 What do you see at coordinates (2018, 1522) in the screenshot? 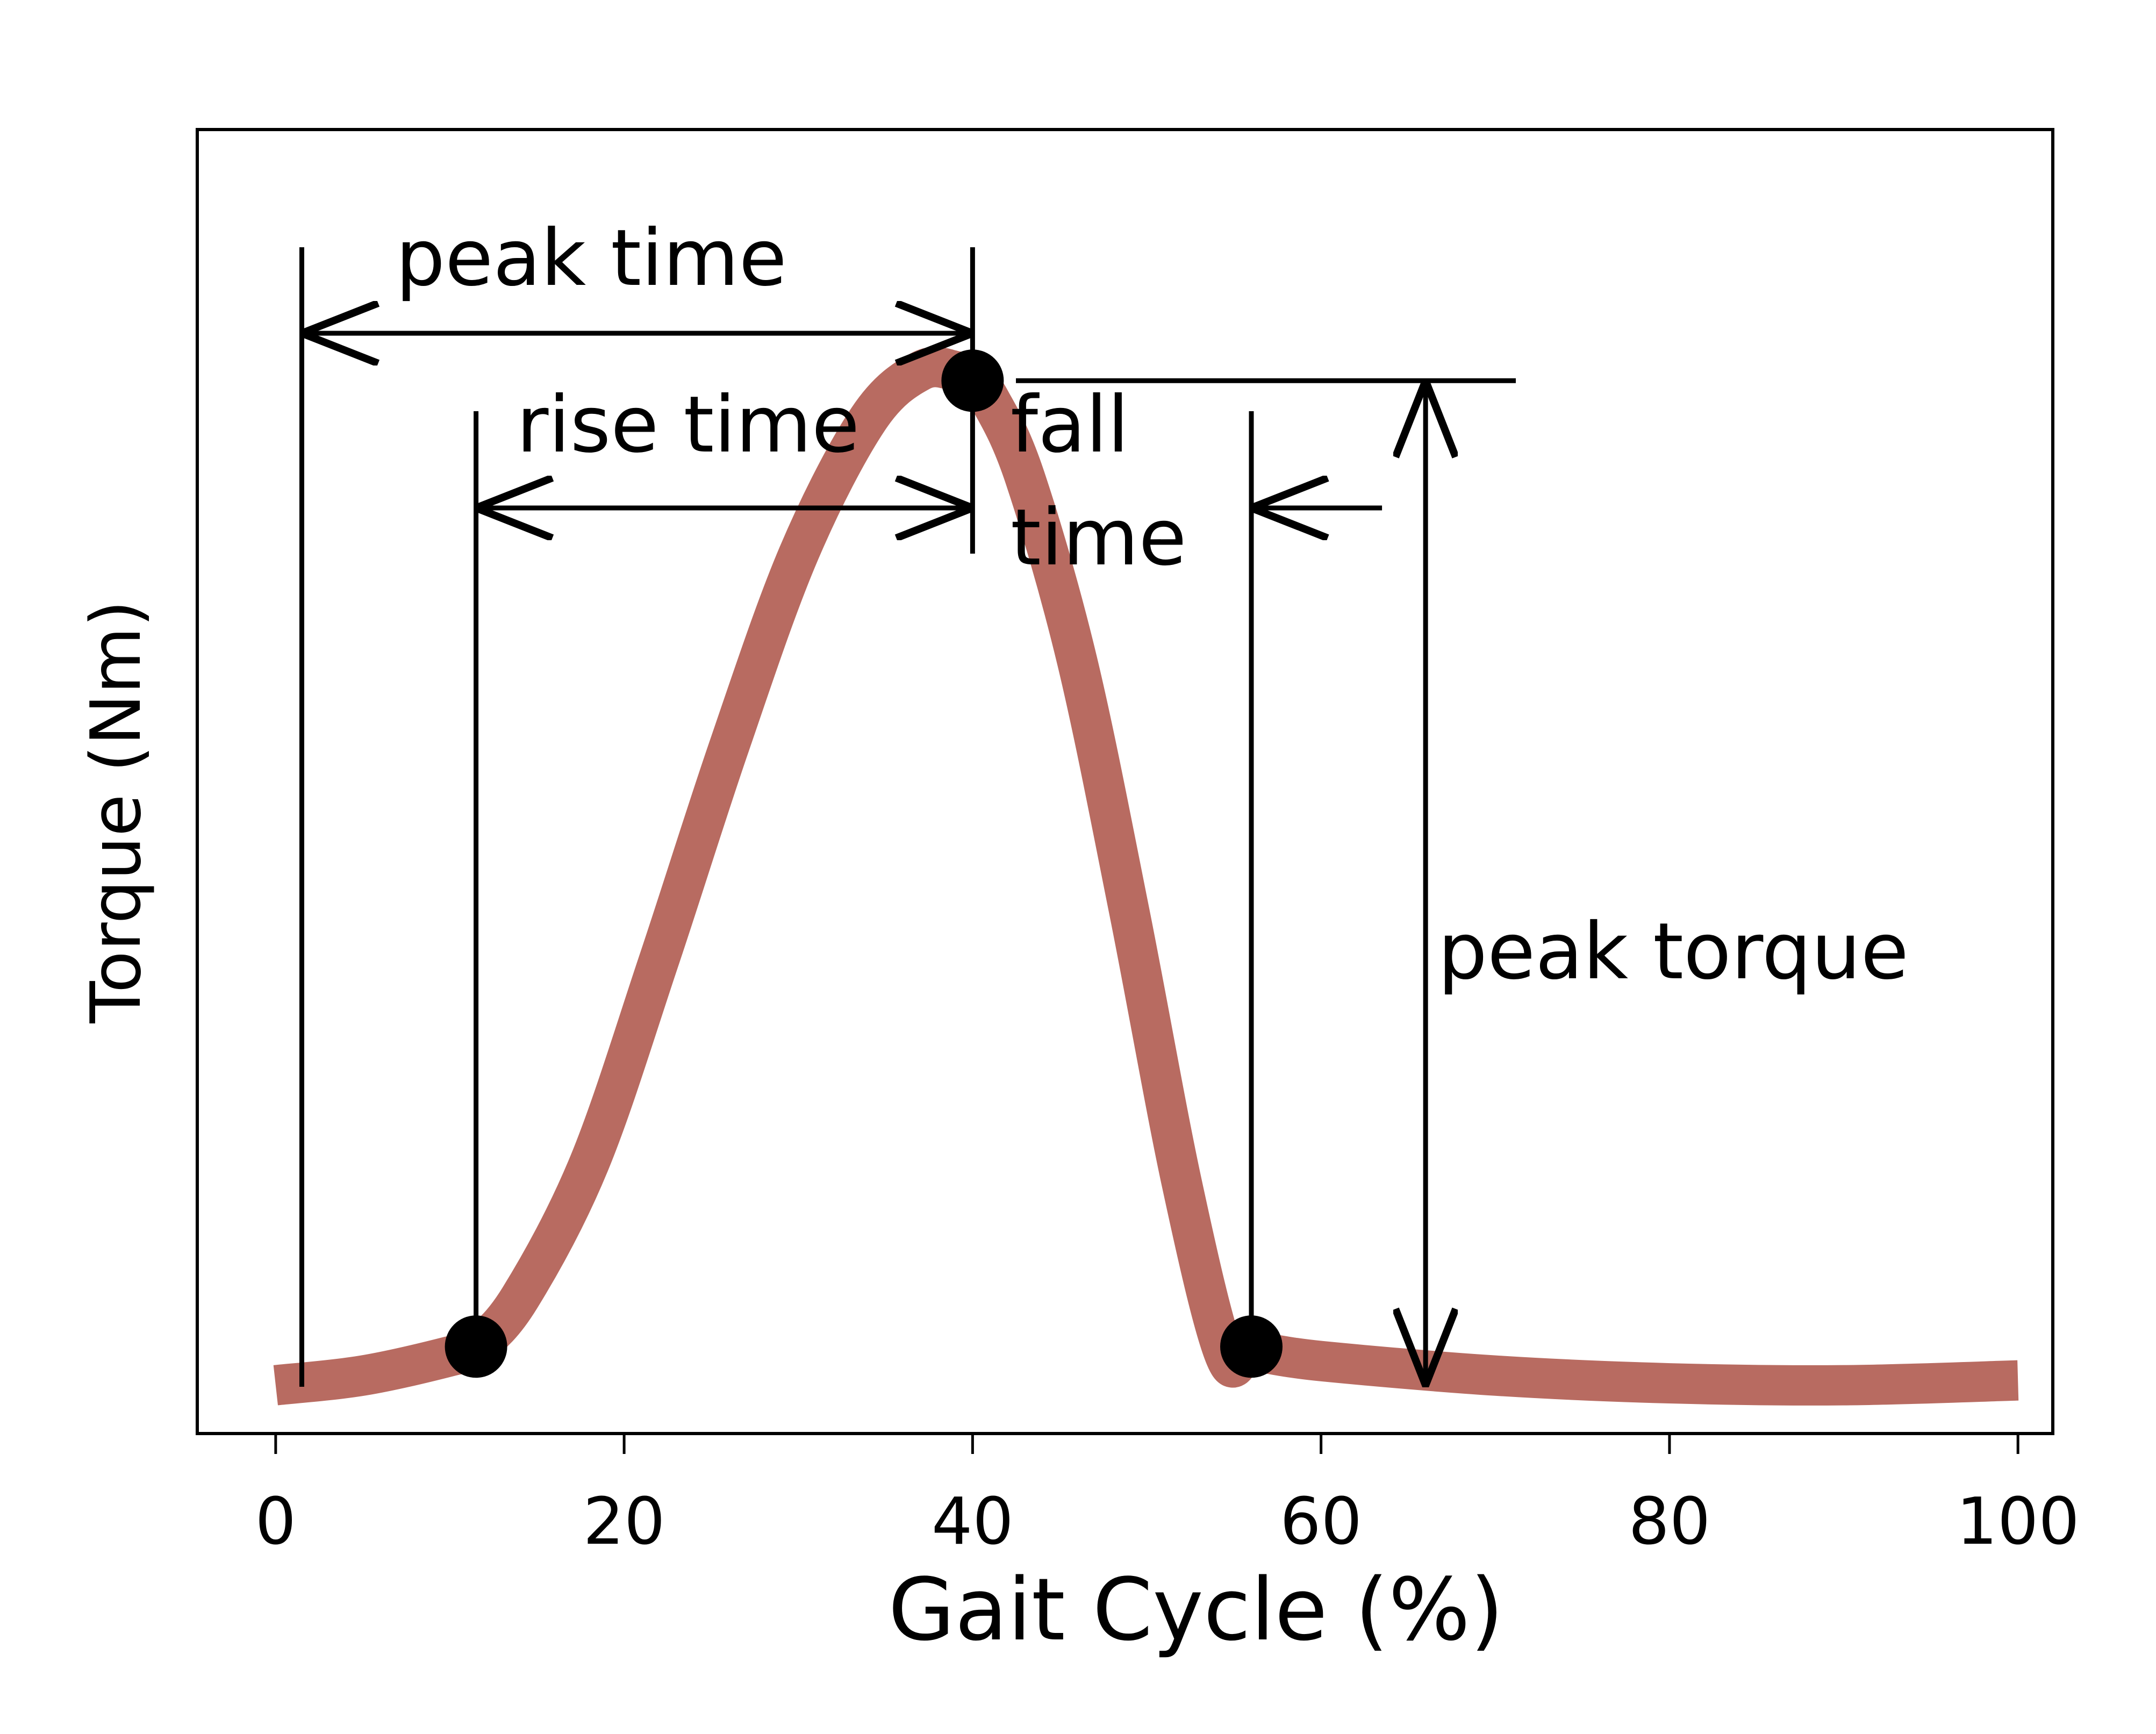
I see `x-tick-label-100: 100` at bounding box center [2018, 1522].